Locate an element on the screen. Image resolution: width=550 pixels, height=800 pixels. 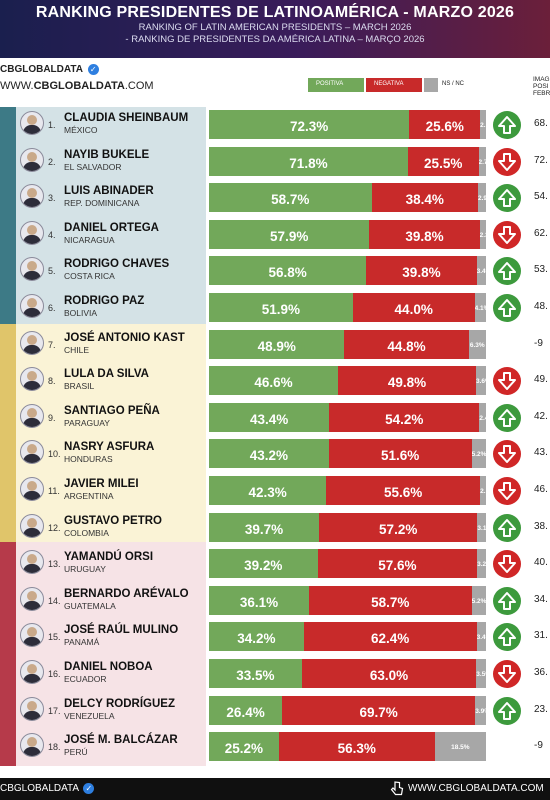
bar-ns-label: 2.1% is located at coordinates (483, 125).